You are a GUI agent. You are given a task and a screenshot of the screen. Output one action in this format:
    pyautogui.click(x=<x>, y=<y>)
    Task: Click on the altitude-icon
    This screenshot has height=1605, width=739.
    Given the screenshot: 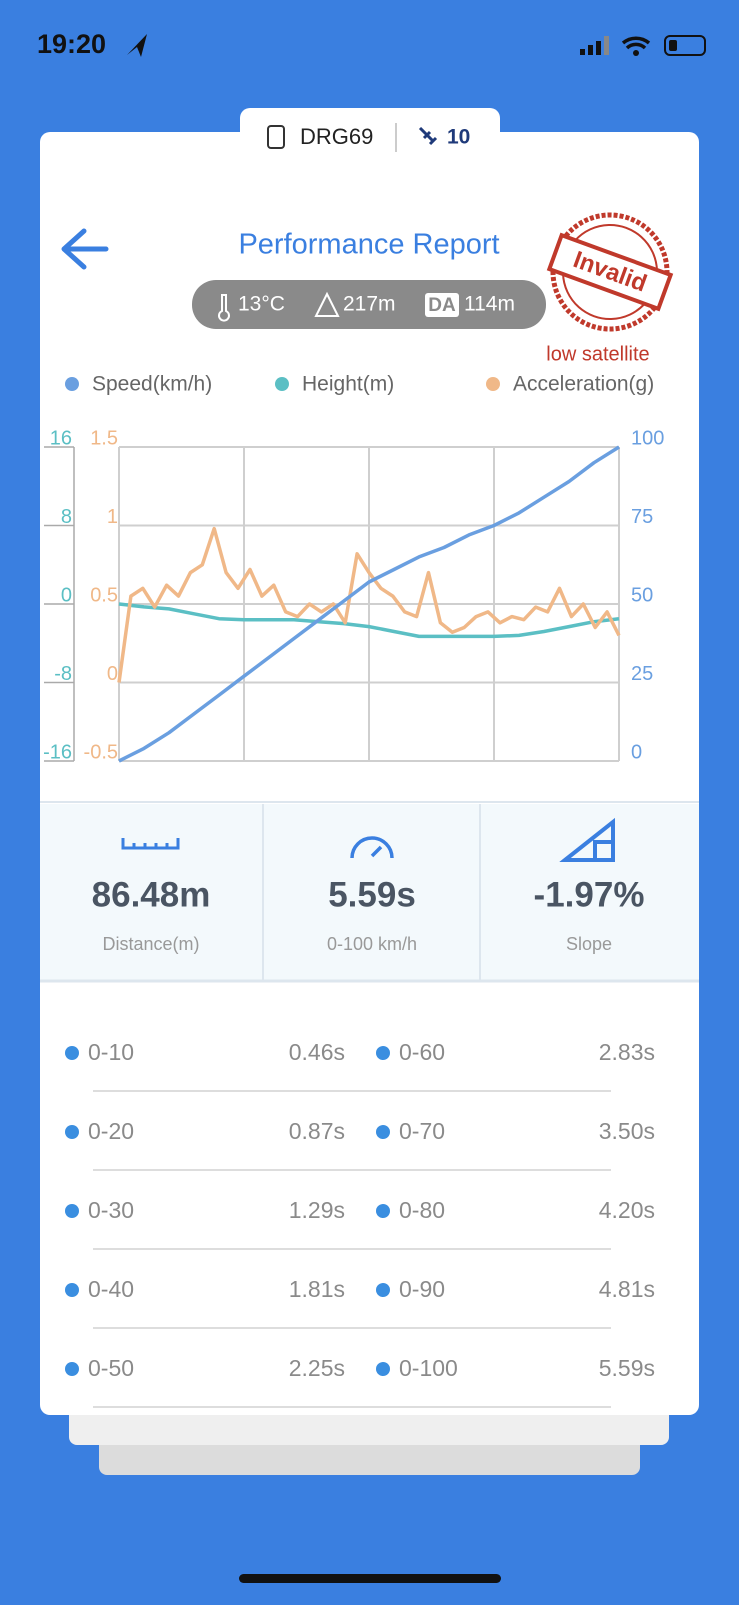 What is the action you would take?
    pyautogui.click(x=327, y=304)
    